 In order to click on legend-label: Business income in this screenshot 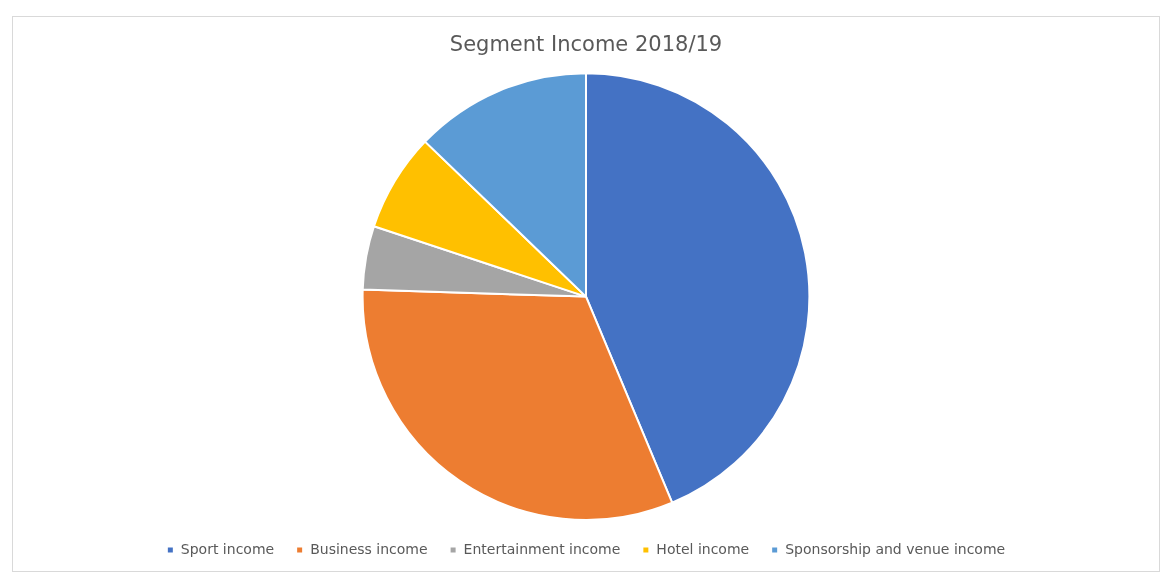, I will do `click(369, 548)`.